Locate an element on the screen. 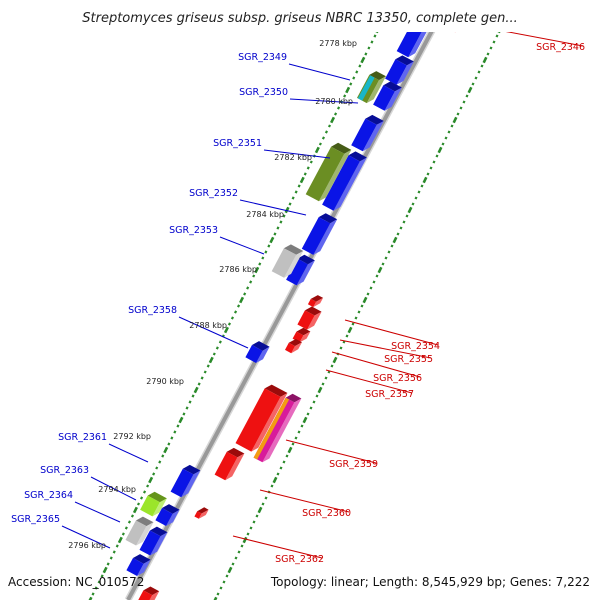  gene-label-sgr_2361: SGR_2361 is located at coordinates (82, 437).